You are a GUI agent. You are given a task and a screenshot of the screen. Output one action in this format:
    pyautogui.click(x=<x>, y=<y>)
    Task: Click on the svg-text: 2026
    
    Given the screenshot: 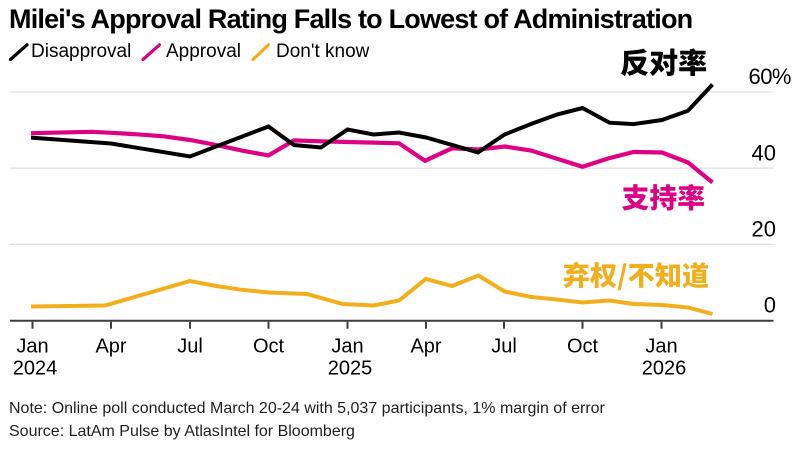 What is the action you would take?
    pyautogui.click(x=664, y=369)
    